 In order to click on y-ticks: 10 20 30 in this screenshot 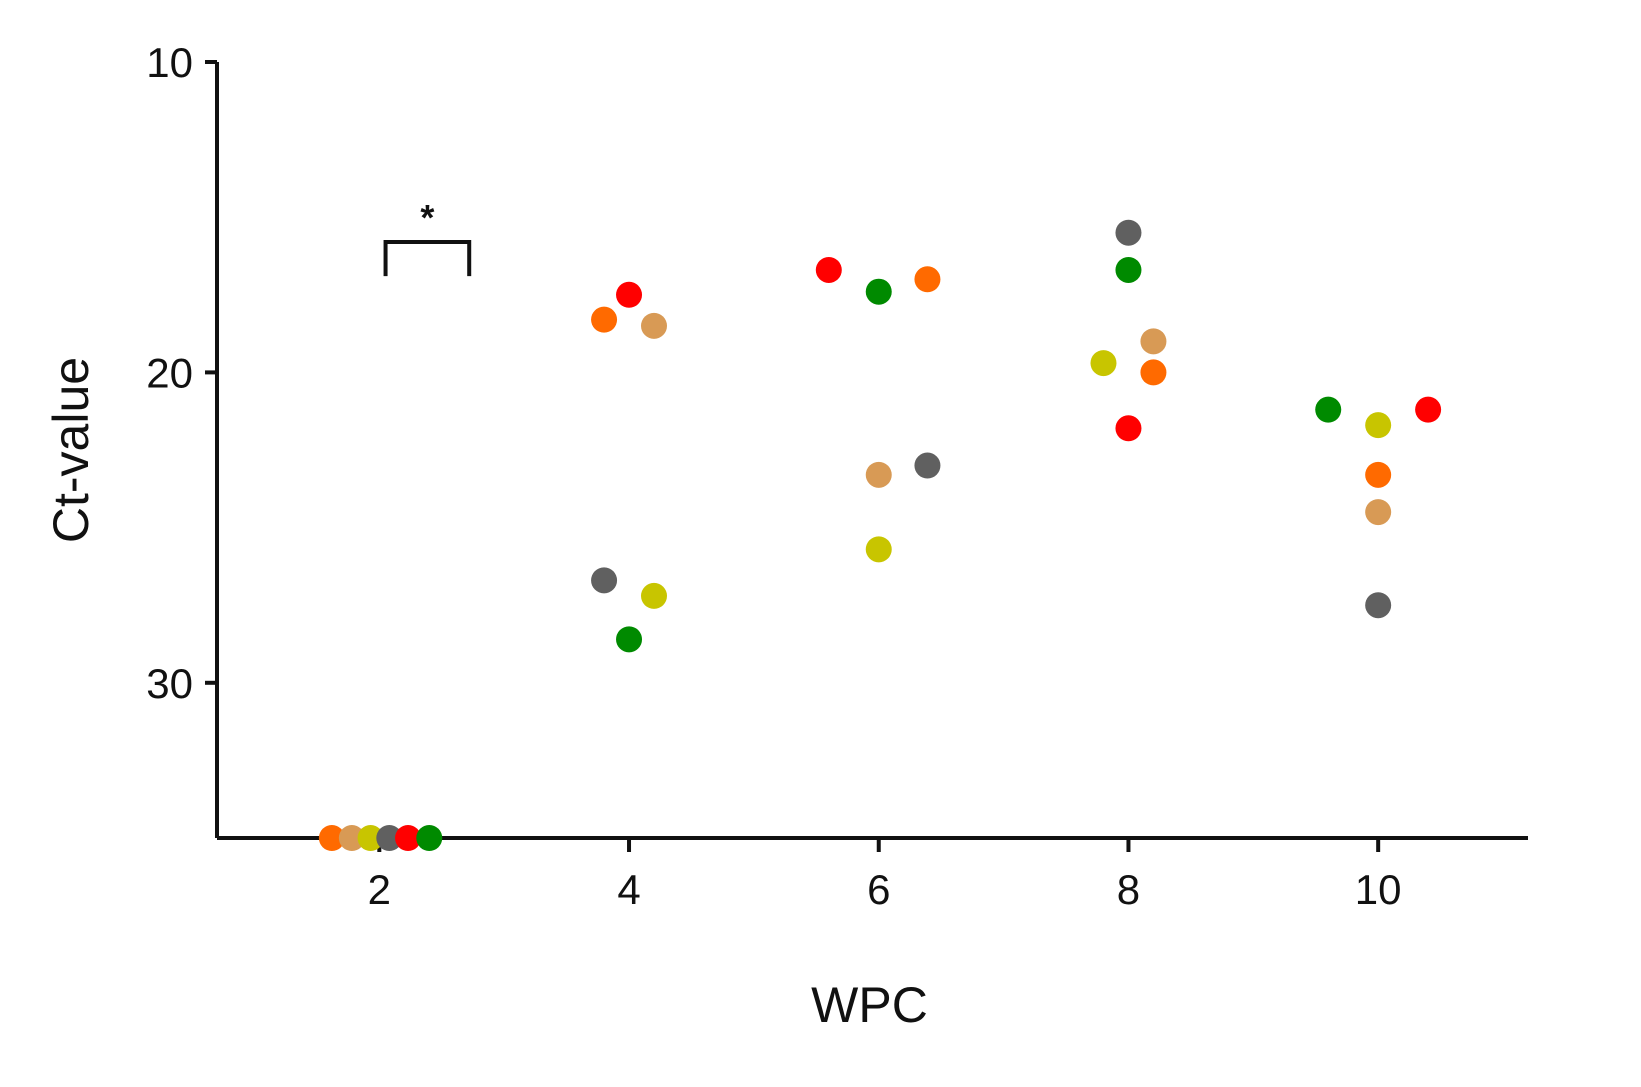, I will do `click(181, 373)`.